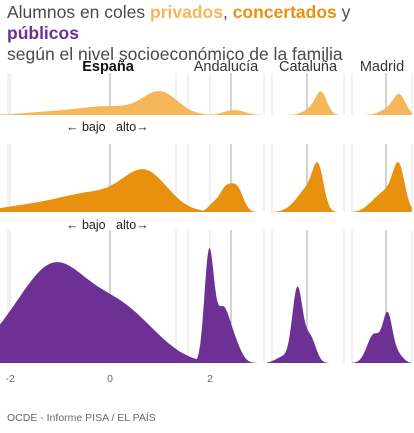 The height and width of the screenshot is (433, 414). What do you see at coordinates (108, 67) in the screenshot?
I see `region-label-espana: España` at bounding box center [108, 67].